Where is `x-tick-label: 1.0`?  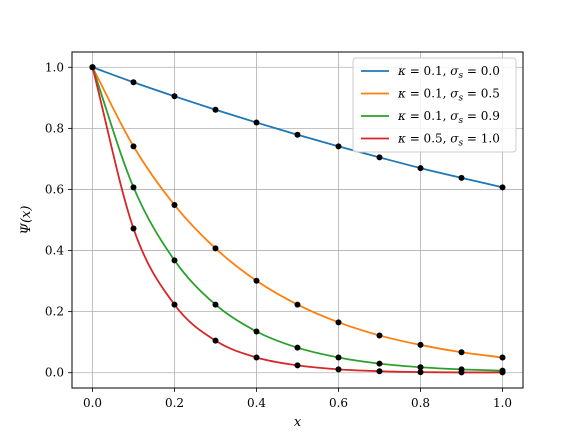 x-tick-label: 1.0 is located at coordinates (502, 403).